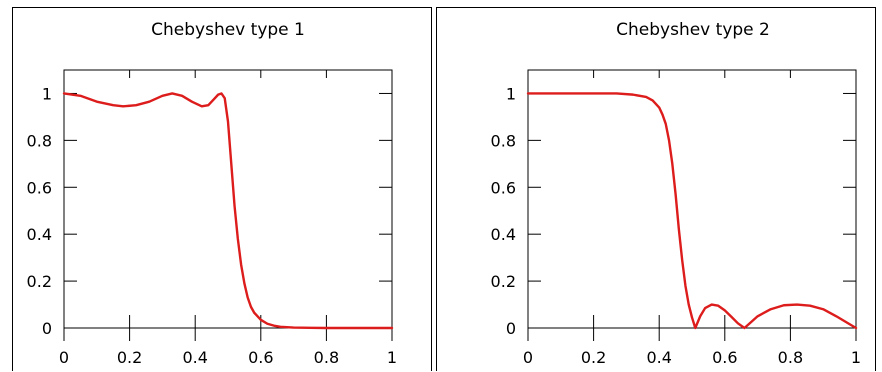 The image size is (882, 372). Describe the element at coordinates (228, 30) in the screenshot. I see `chart-title: Chebyshev type 1` at that location.